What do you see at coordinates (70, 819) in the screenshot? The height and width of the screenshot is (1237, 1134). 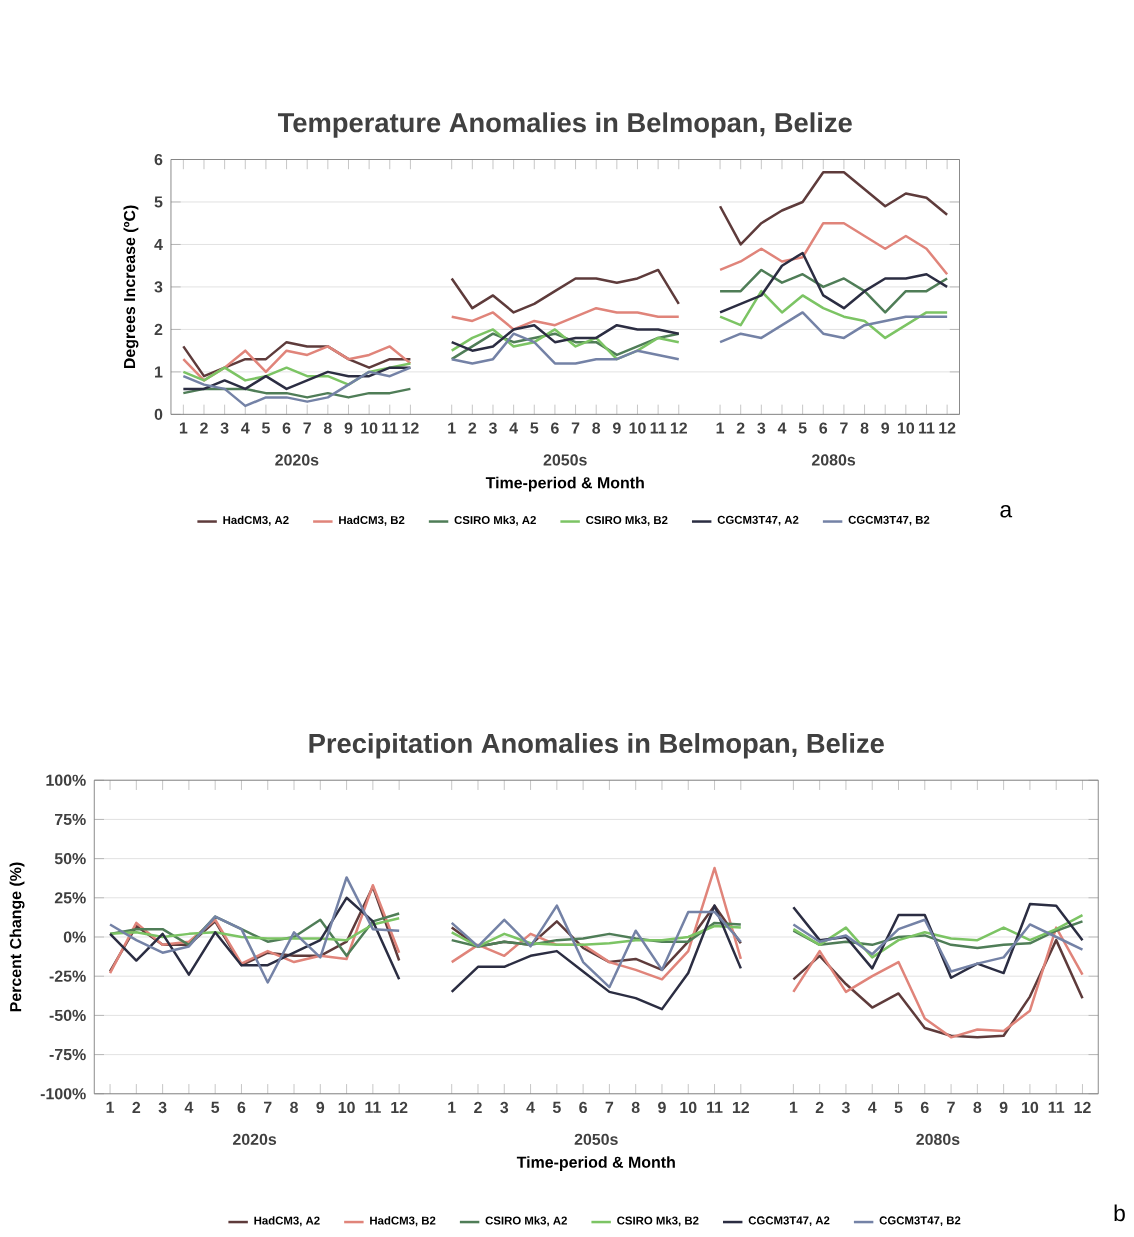 I see `y-tick-label: 75%` at bounding box center [70, 819].